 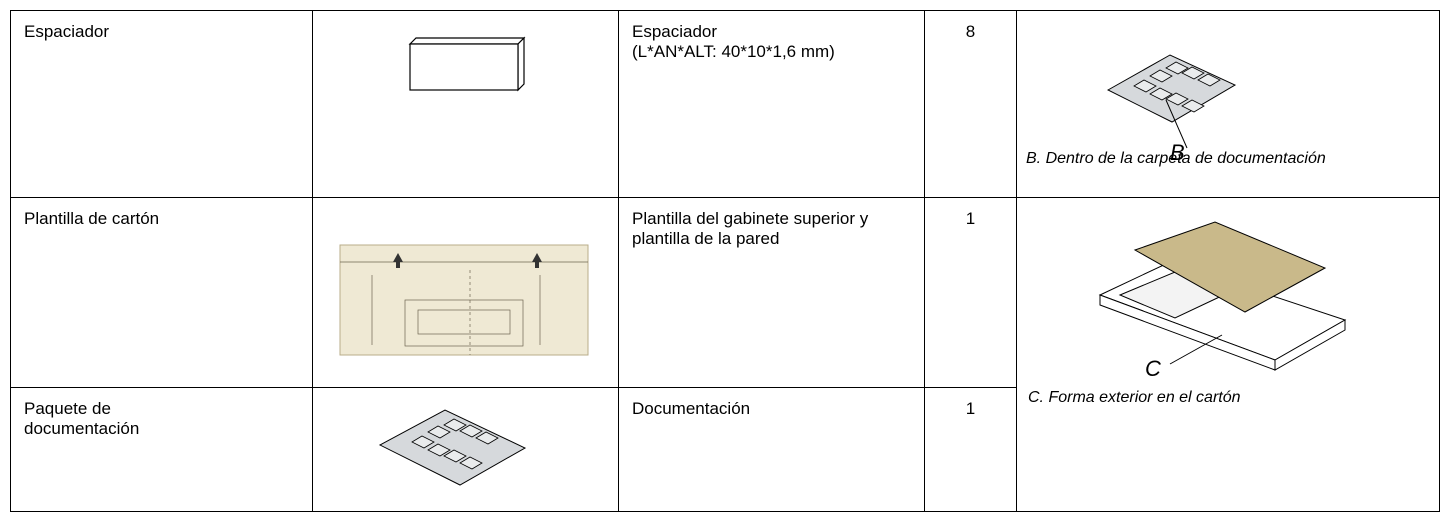 I want to click on caption: B. Dentro de la carpeta de documentación, so click(x=1176, y=158).